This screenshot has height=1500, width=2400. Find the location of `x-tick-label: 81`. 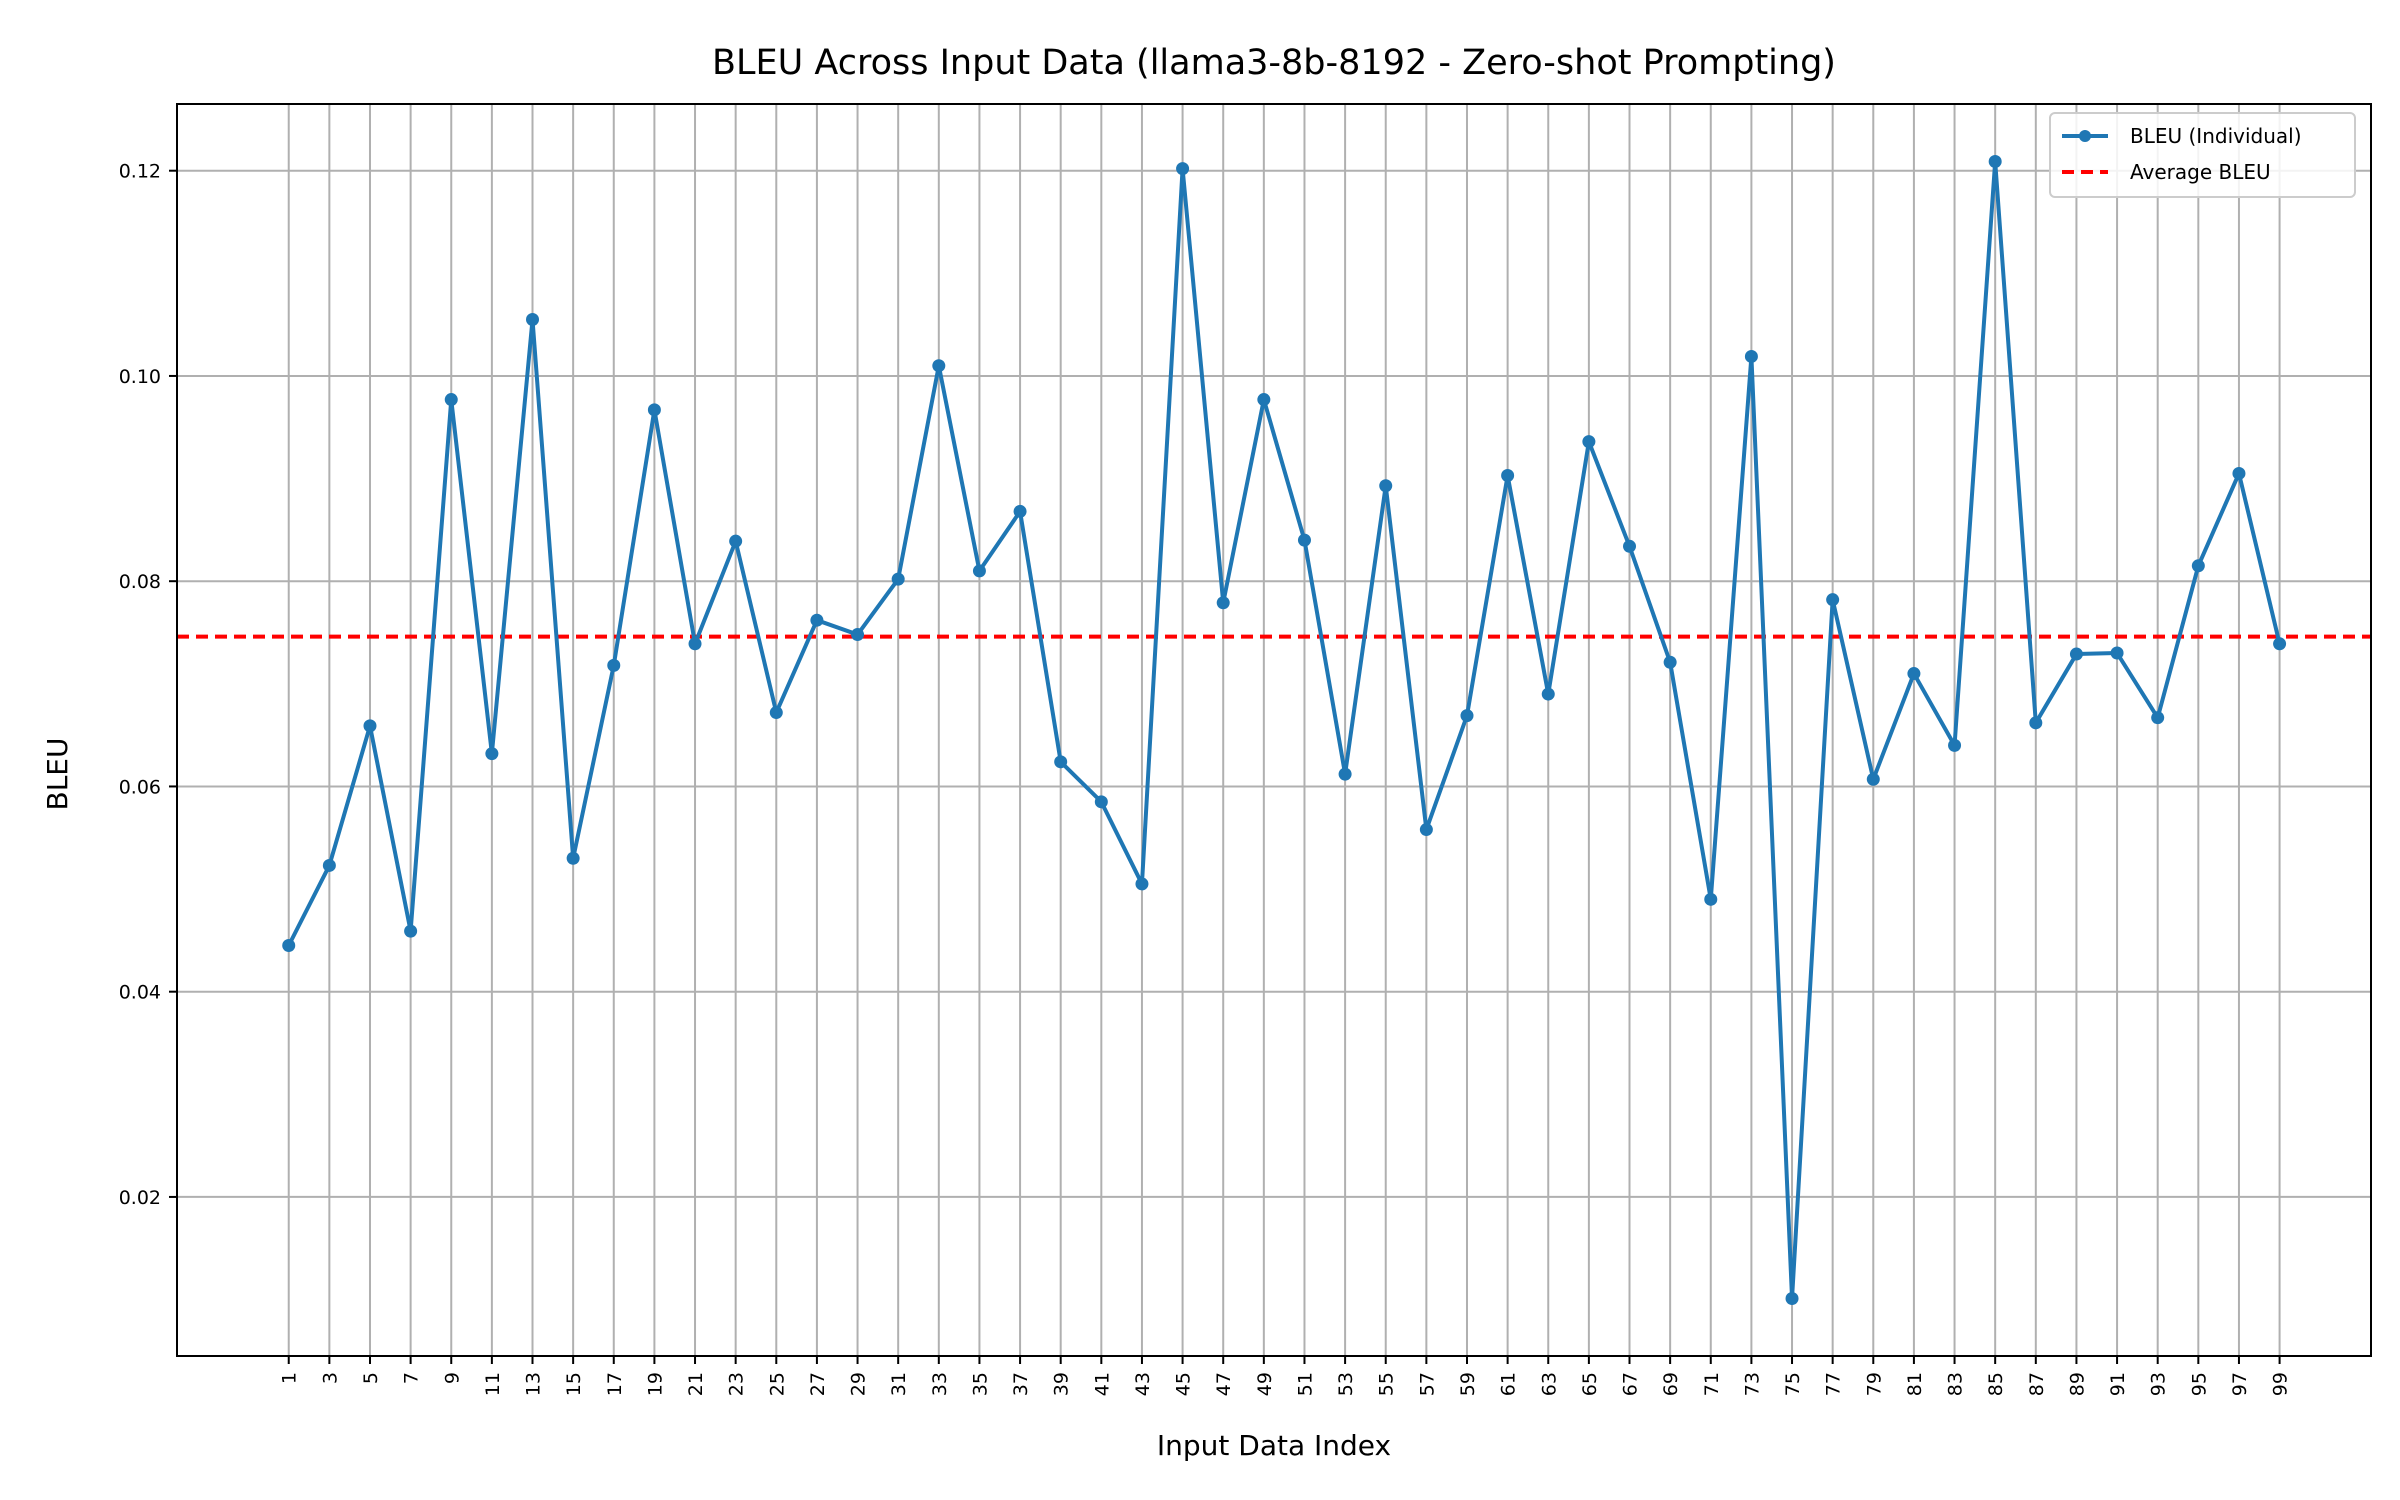

x-tick-label: 81 is located at coordinates (1915, 1384).